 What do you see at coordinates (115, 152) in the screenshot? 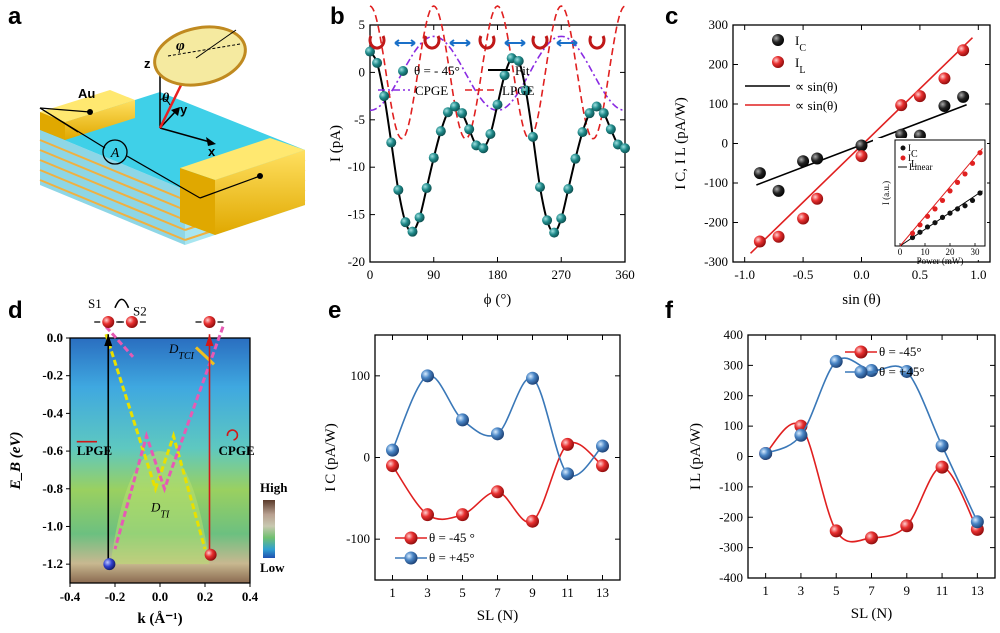
I see `ammeter-icon` at bounding box center [115, 152].